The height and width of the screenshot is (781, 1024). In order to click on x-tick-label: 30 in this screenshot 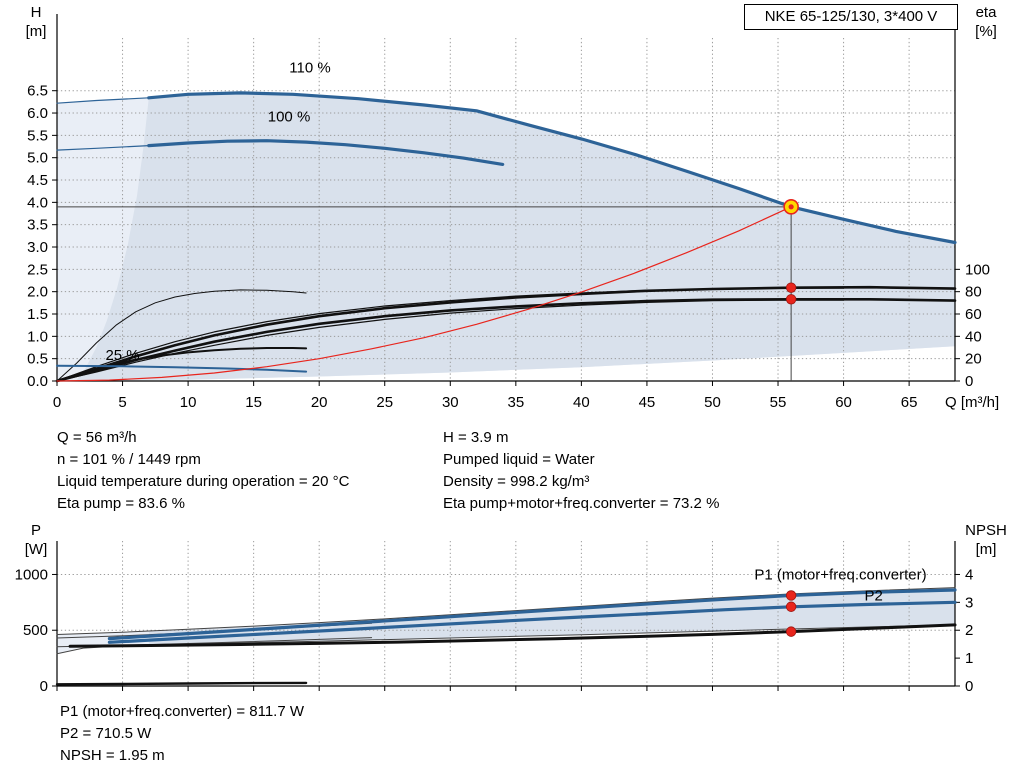, I will do `click(450, 402)`.